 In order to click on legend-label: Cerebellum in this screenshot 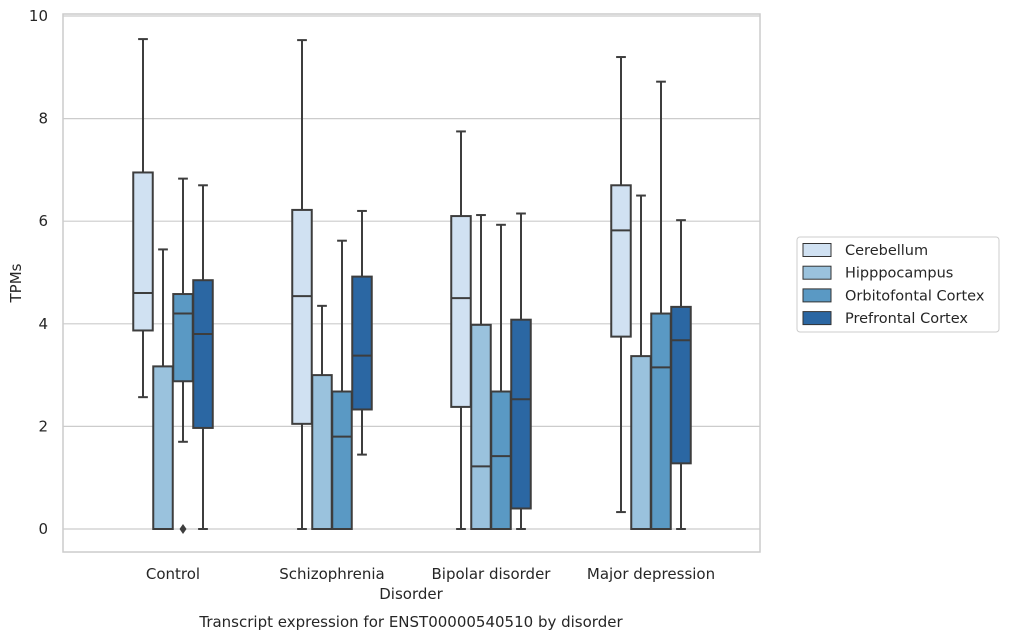, I will do `click(886, 251)`.